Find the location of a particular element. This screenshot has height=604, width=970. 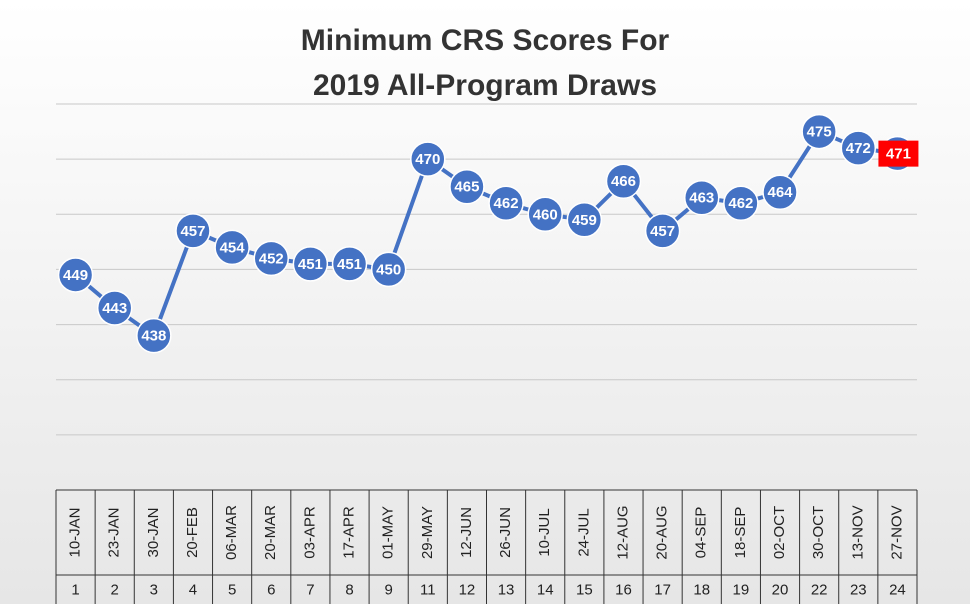

x-tick-label: 10-JUL is located at coordinates (544, 532).